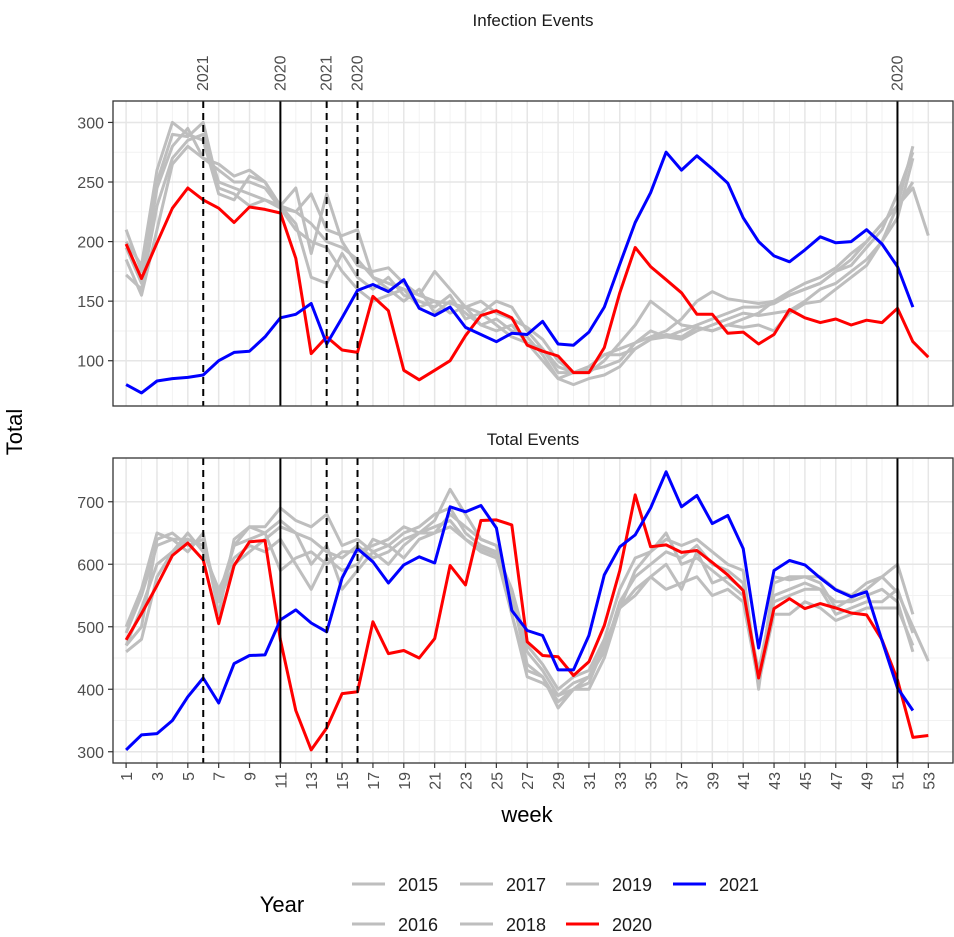  What do you see at coordinates (374, 781) in the screenshot?
I see `x-tick-label: 17` at bounding box center [374, 781].